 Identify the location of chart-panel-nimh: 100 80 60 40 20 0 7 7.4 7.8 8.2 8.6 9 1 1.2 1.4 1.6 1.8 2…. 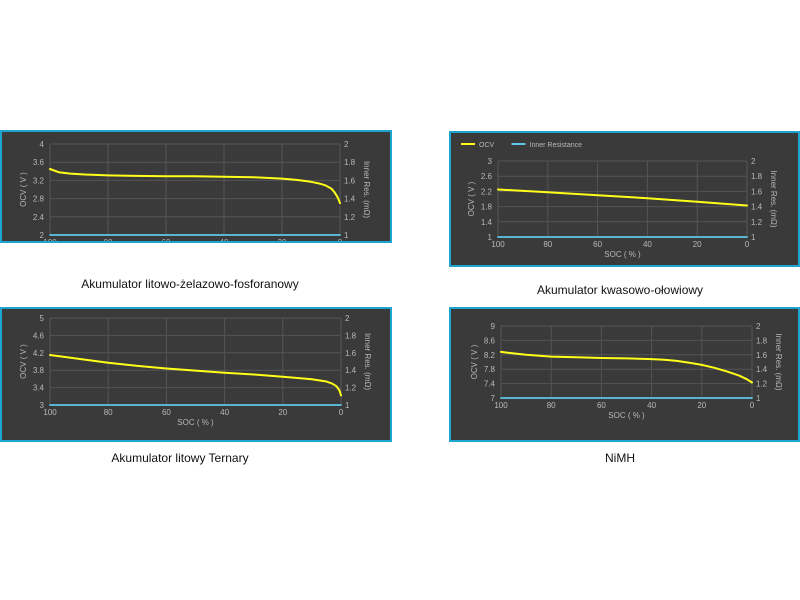
(624, 374).